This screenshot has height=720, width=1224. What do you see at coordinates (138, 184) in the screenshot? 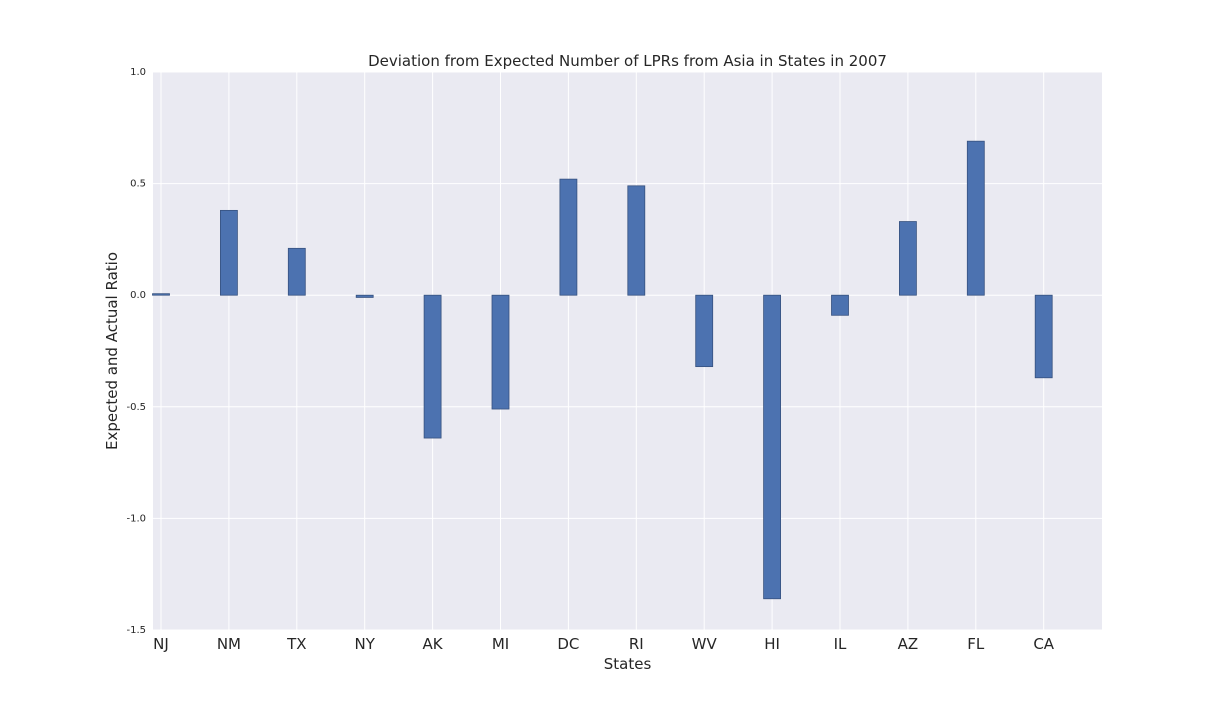
I see `y-tick-label: 0.5` at bounding box center [138, 184].